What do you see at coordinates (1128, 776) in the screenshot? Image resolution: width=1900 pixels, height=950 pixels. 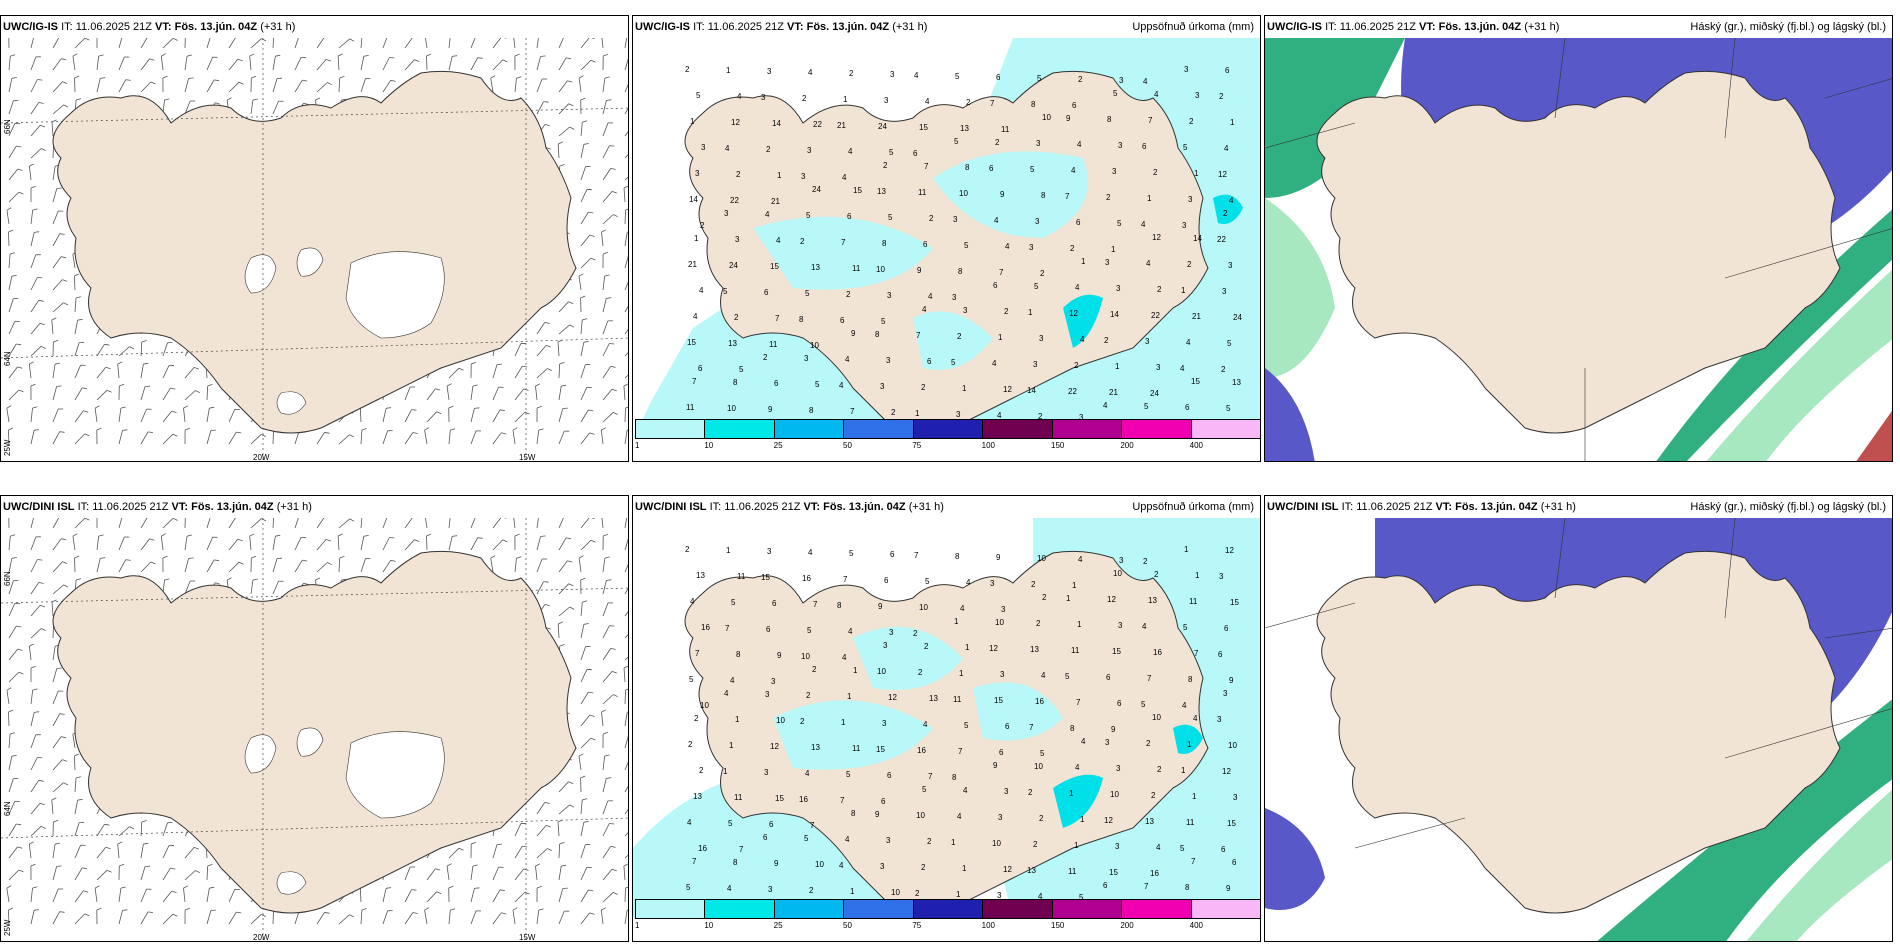 I see `precip-heavy` at bounding box center [1128, 776].